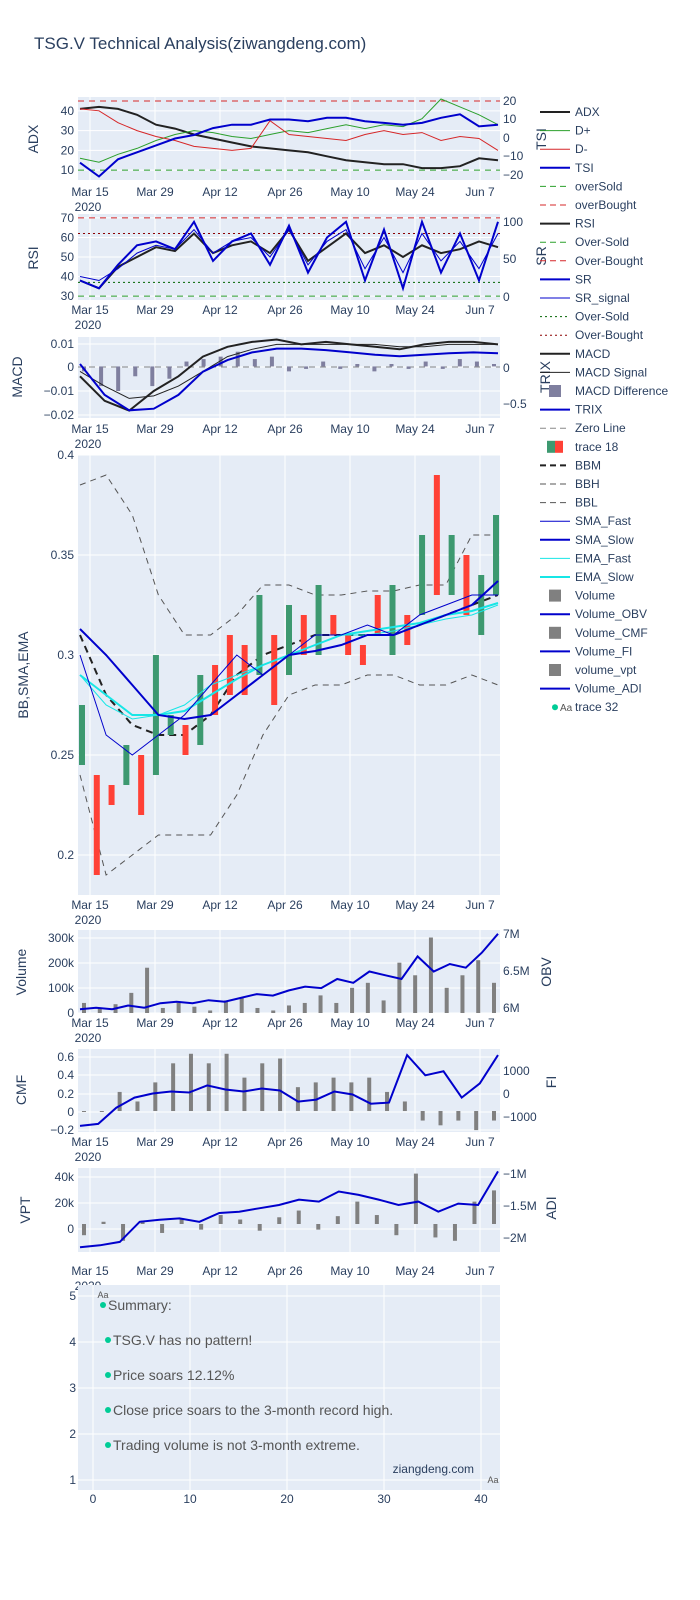 Image resolution: width=700 pixels, height=1600 pixels. What do you see at coordinates (621, 391) in the screenshot?
I see `legend-item: MACD Difference` at bounding box center [621, 391].